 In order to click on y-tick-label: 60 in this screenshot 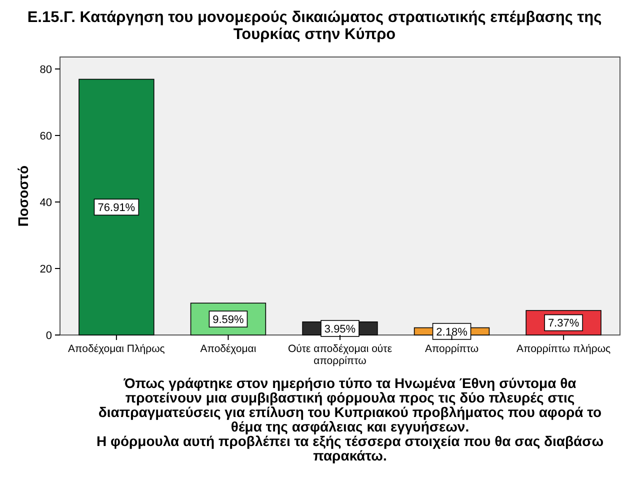, I will do `click(46, 136)`.